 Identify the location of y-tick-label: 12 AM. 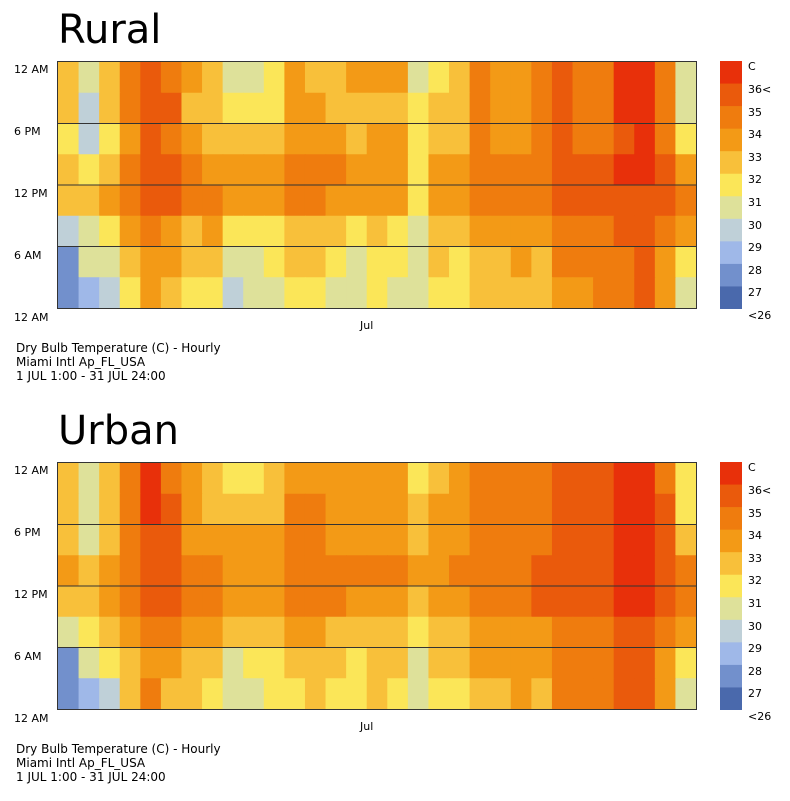
(31, 470).